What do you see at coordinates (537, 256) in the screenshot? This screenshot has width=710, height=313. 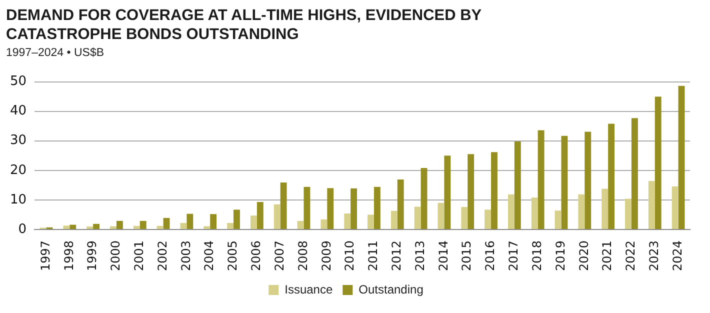 I see `x-tick-label: 2018` at bounding box center [537, 256].